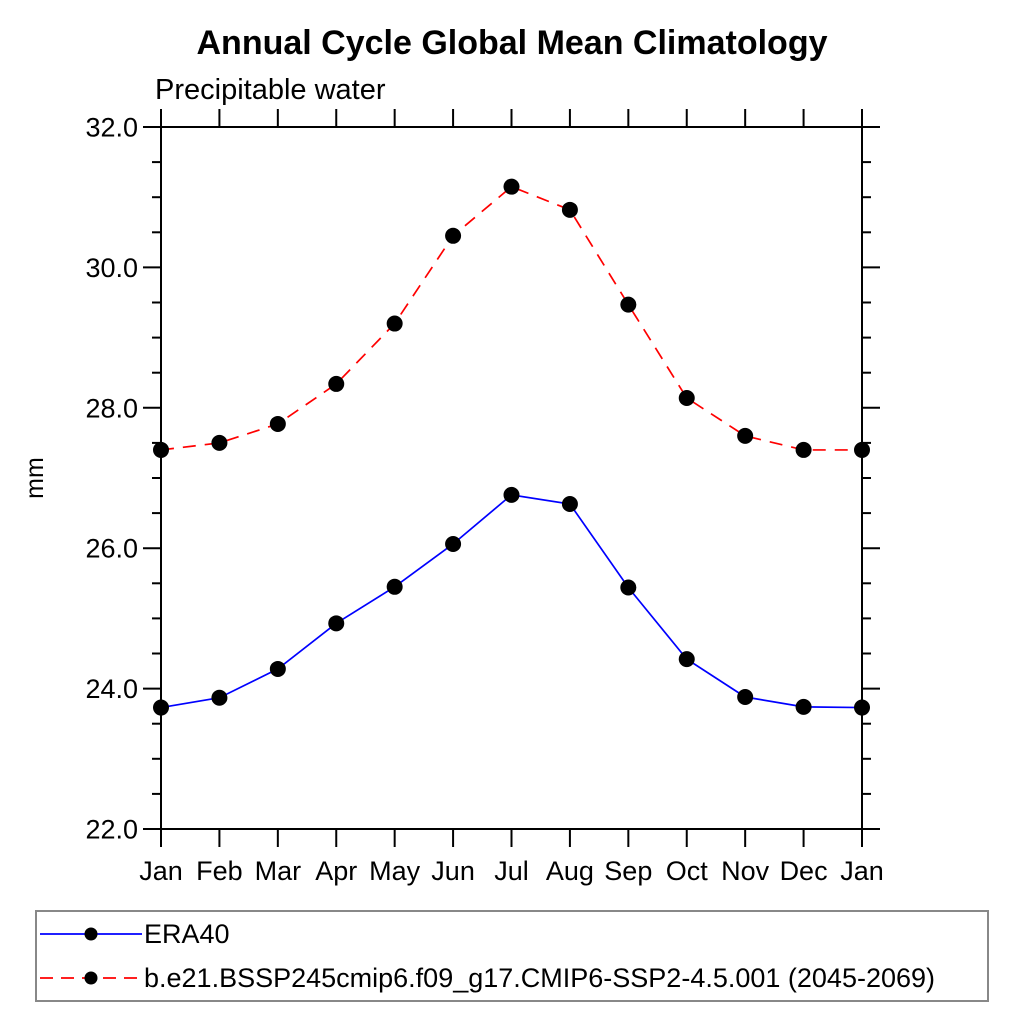  What do you see at coordinates (336, 871) in the screenshot?
I see `x-tick-label: Apr` at bounding box center [336, 871].